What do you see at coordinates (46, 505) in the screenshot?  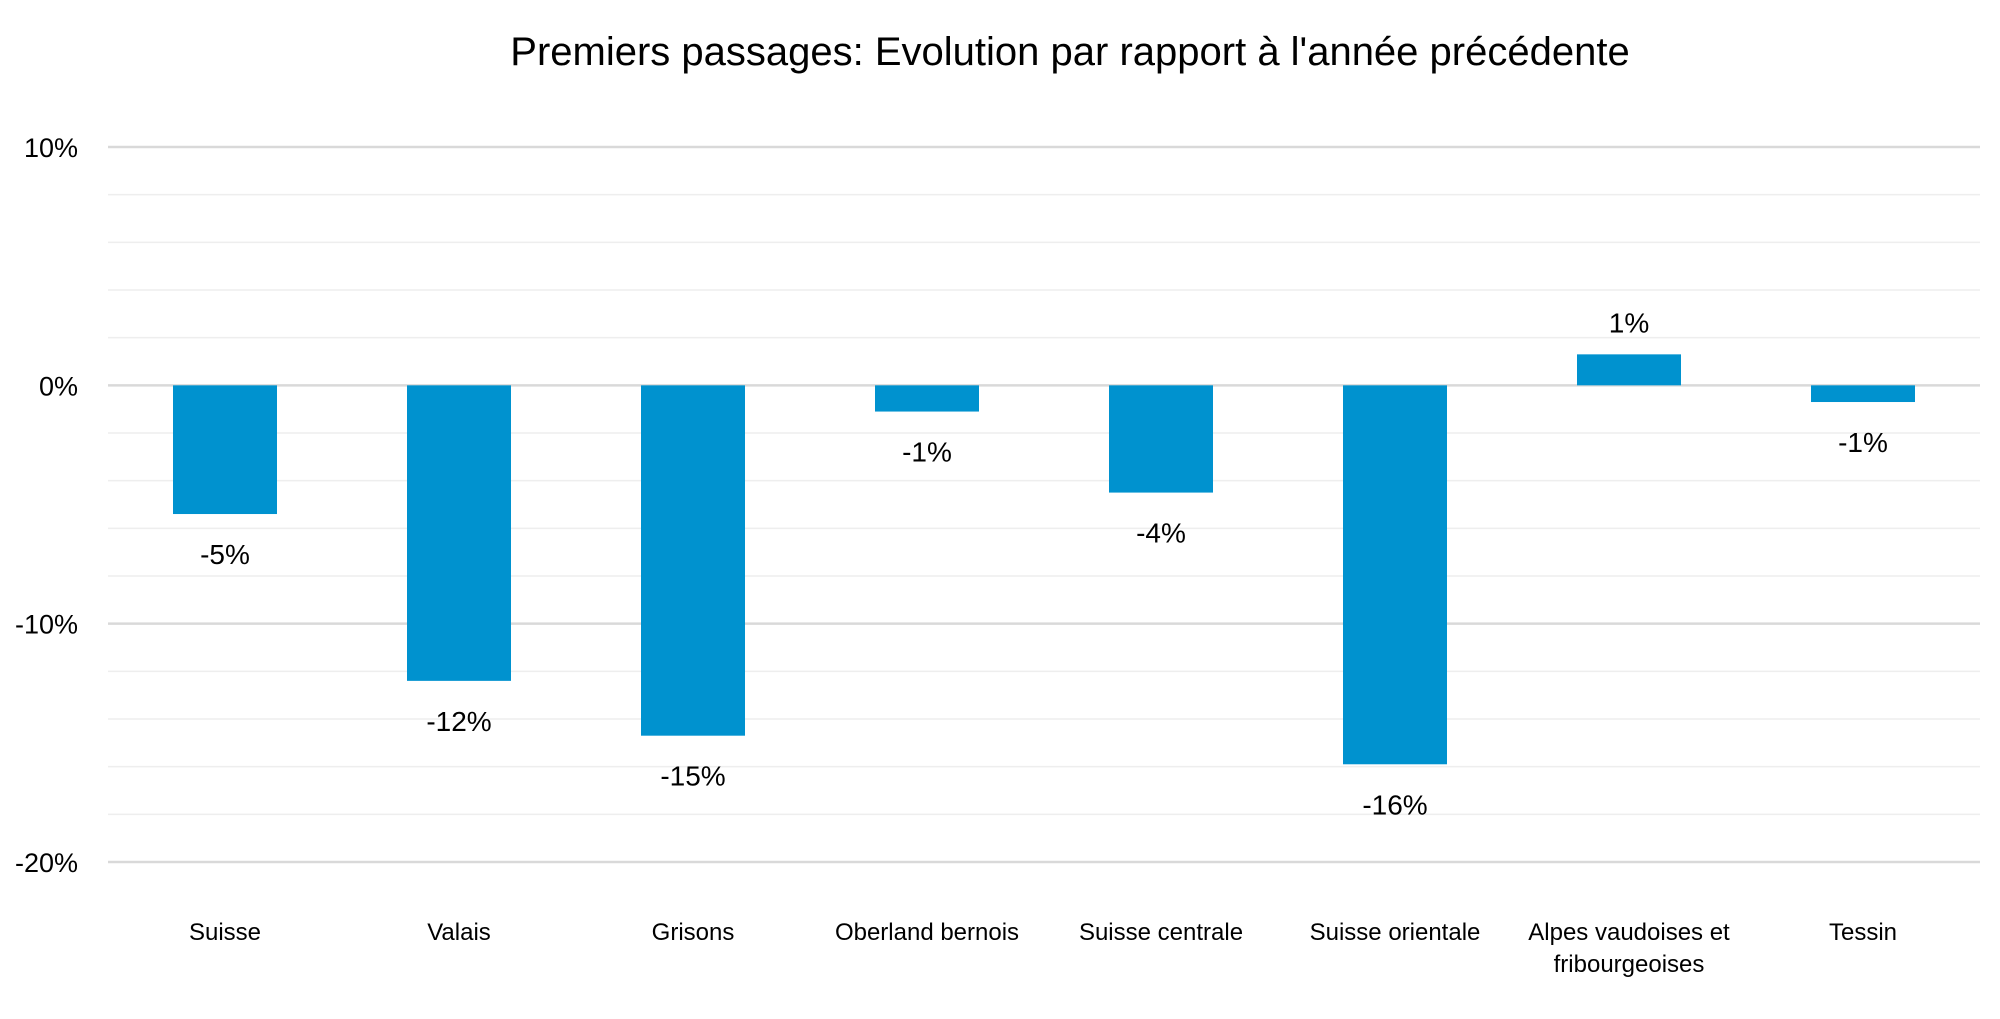 I see `y-axis-tick-labels: 10% 0% -10% -20%` at bounding box center [46, 505].